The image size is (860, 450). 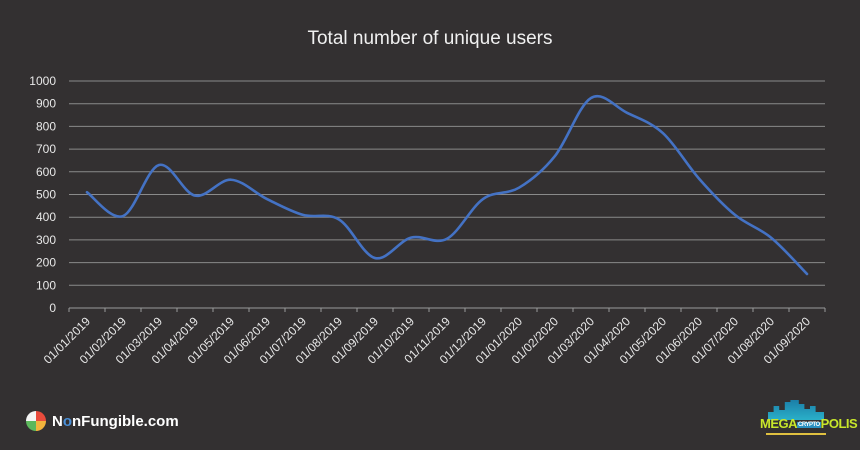 What do you see at coordinates (46, 172) in the screenshot?
I see `y-tick-label: 600` at bounding box center [46, 172].